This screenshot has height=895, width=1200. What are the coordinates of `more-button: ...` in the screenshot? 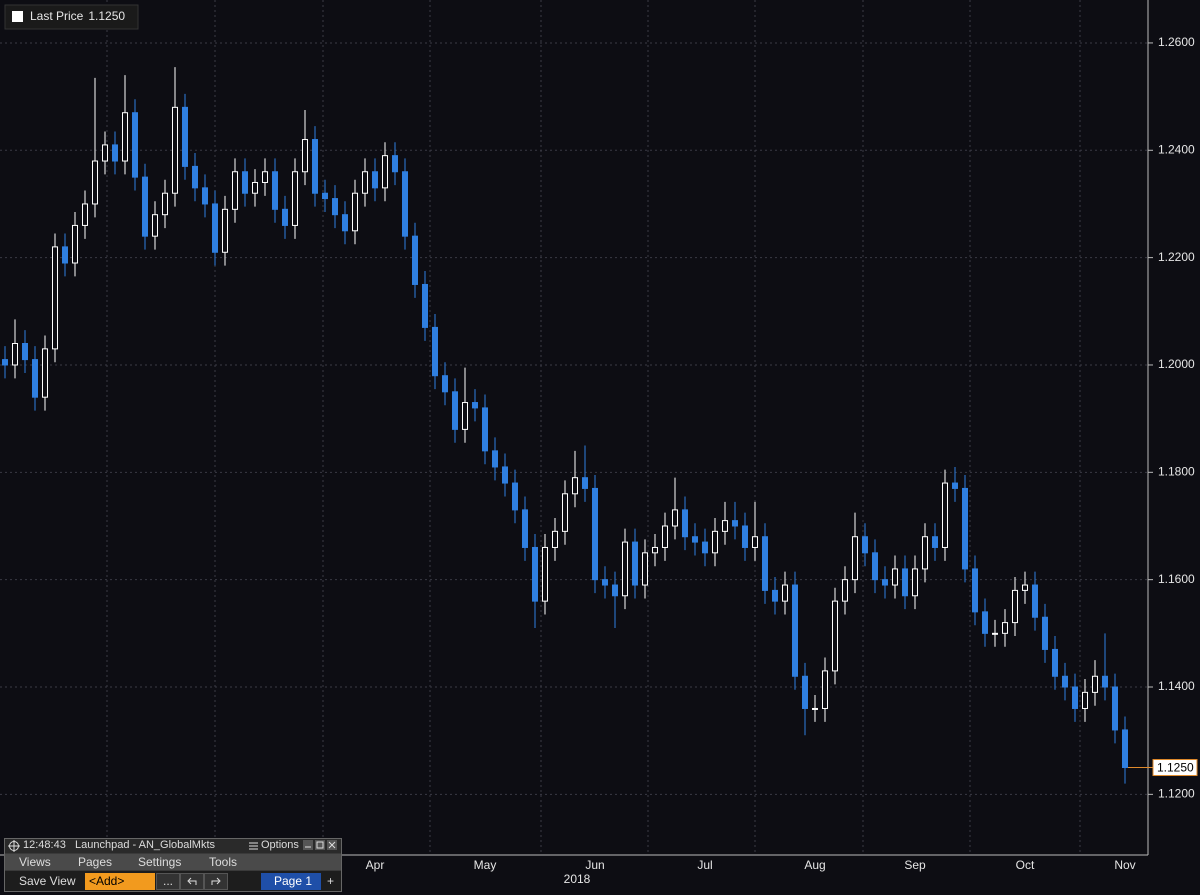 It's located at (168, 881).